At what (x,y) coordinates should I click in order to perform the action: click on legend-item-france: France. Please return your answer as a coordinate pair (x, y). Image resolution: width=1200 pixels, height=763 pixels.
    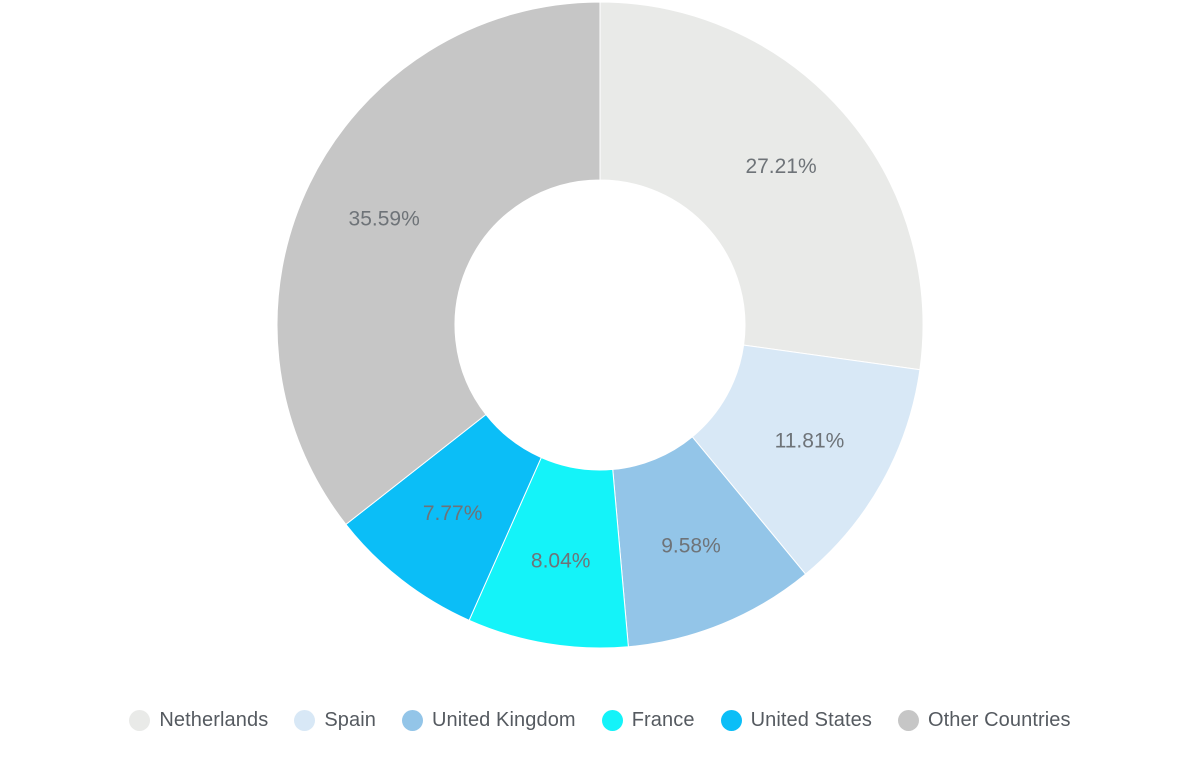
    Looking at the image, I should click on (648, 720).